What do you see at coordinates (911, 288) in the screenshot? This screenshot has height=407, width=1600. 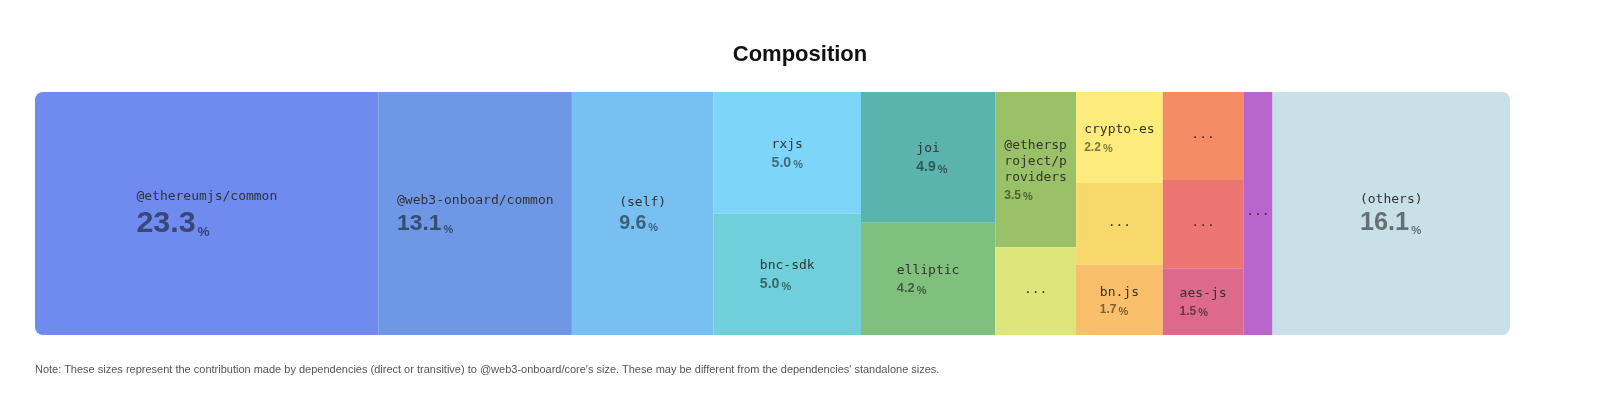 I see `data-label: 4.2%` at bounding box center [911, 288].